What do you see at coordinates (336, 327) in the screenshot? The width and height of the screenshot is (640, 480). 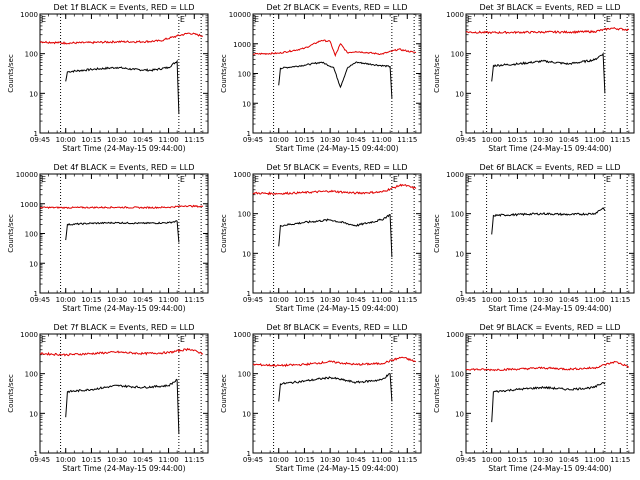 I see `panel-title: Det 8f BLACK = Events, RED = LLD` at bounding box center [336, 327].